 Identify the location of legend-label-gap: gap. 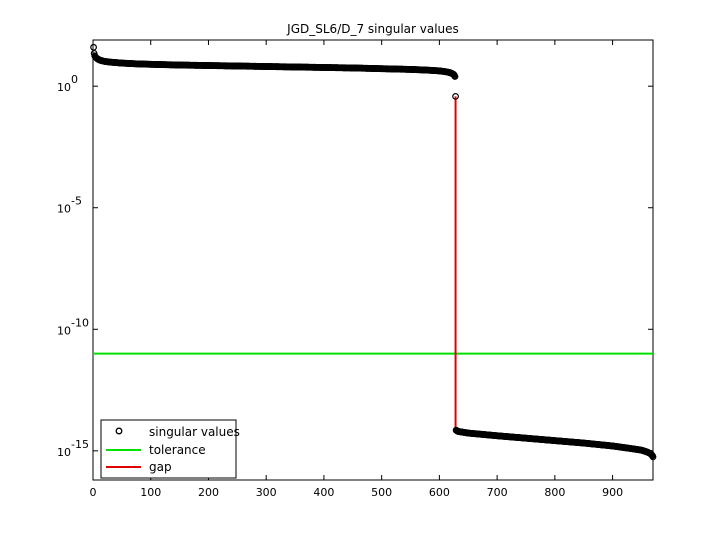
(160, 467).